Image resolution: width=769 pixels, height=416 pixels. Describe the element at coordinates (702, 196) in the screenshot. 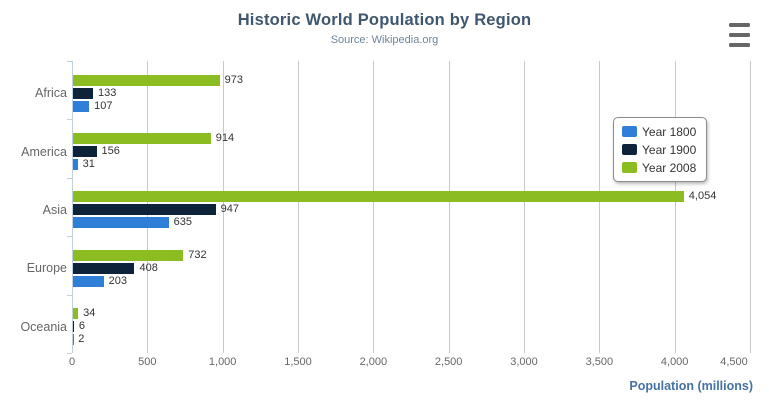

I see `bar-value-label: 4,054` at that location.